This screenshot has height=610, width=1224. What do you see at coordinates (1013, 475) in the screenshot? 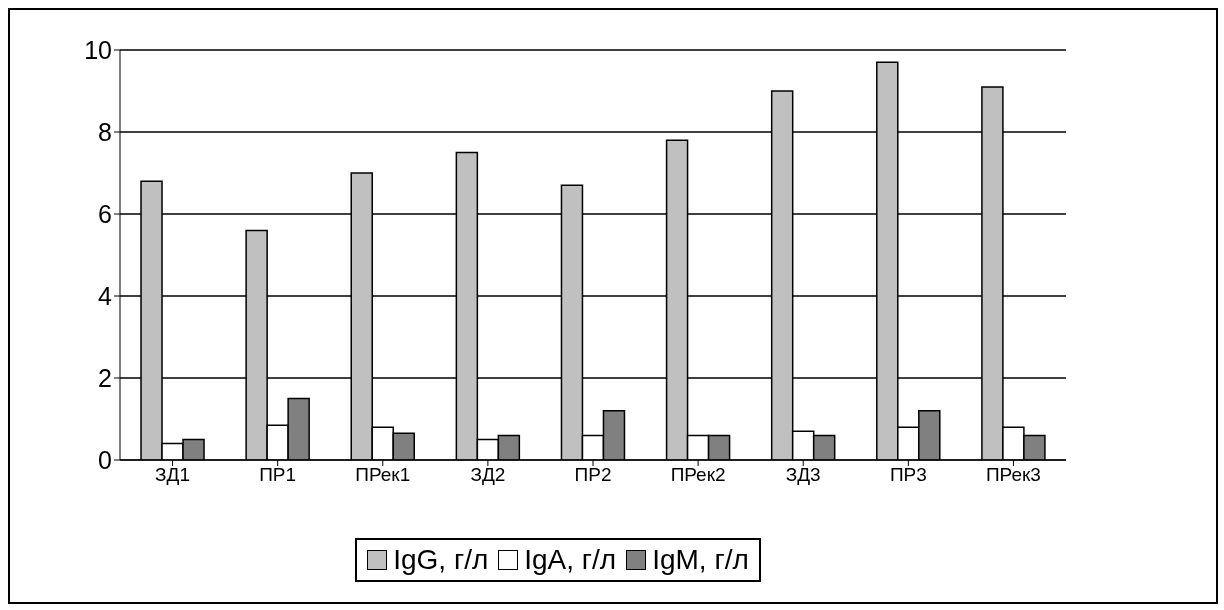
I see `x-tick-label: ПРек3` at bounding box center [1013, 475].